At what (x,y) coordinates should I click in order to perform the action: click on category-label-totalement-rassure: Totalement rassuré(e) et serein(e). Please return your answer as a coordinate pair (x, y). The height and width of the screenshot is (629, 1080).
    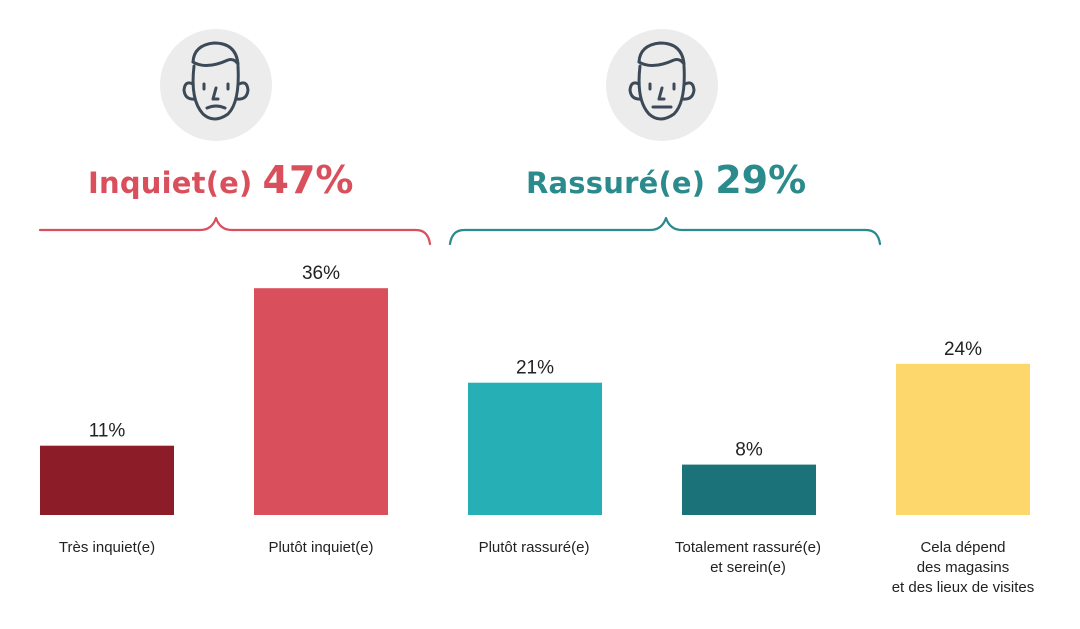
    Looking at the image, I should click on (748, 557).